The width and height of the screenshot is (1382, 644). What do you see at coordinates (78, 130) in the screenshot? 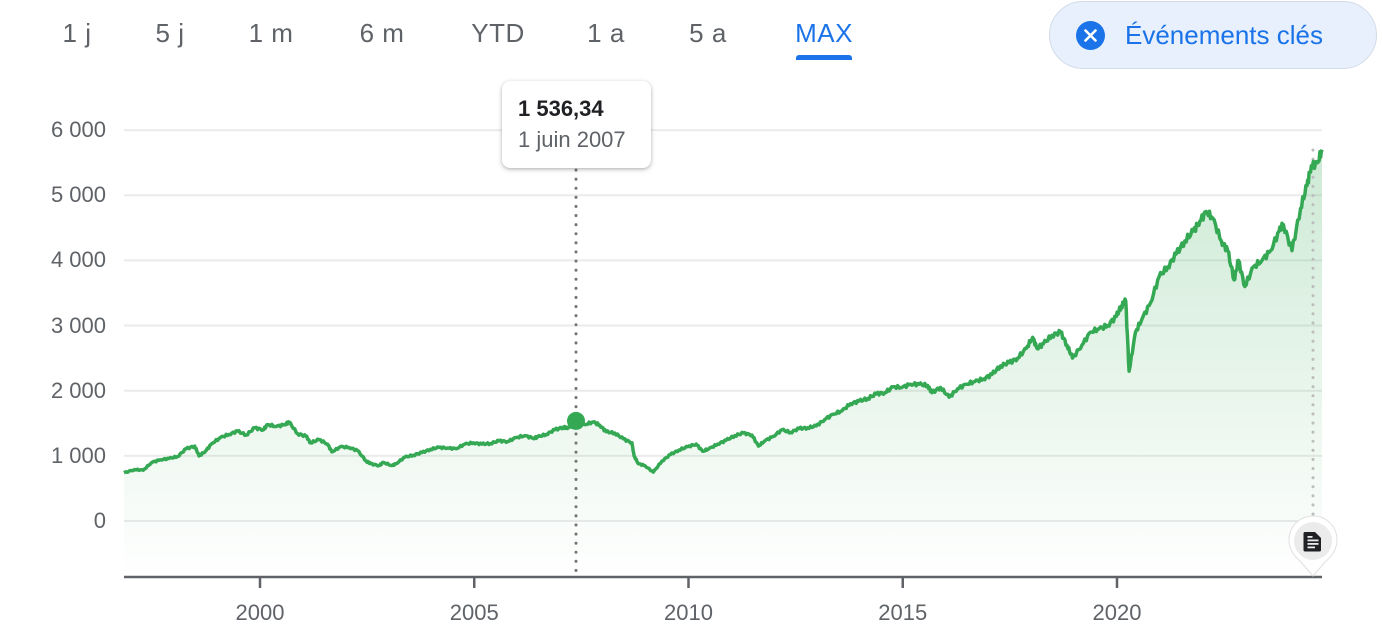
I see `y-tick-label: 6 000` at bounding box center [78, 130].